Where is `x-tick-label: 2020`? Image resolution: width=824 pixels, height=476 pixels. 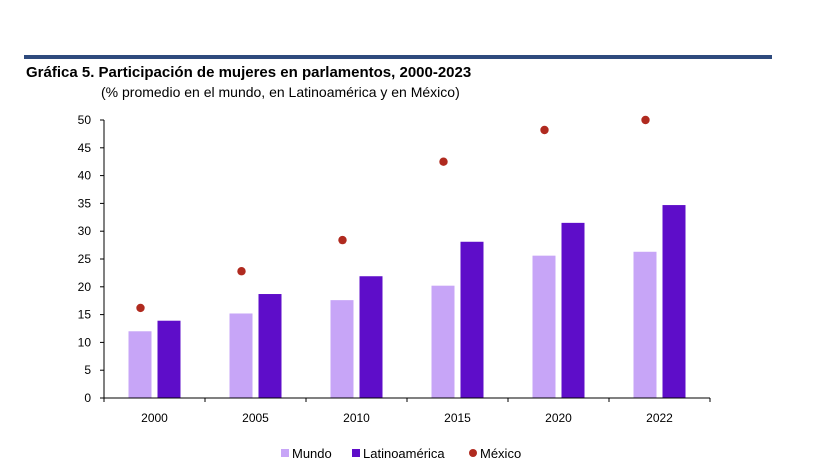 x-tick-label: 2020 is located at coordinates (558, 418).